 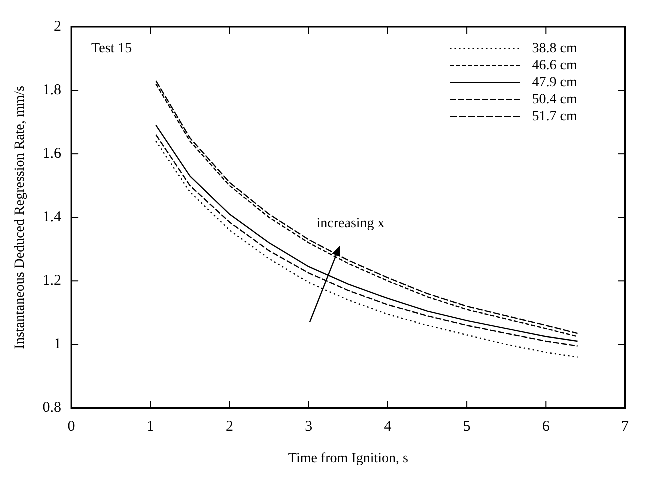 What do you see at coordinates (20, 218) in the screenshot?
I see `y-axis-title: Instantaneous Deduced Regression Rate, mm/s` at bounding box center [20, 218].